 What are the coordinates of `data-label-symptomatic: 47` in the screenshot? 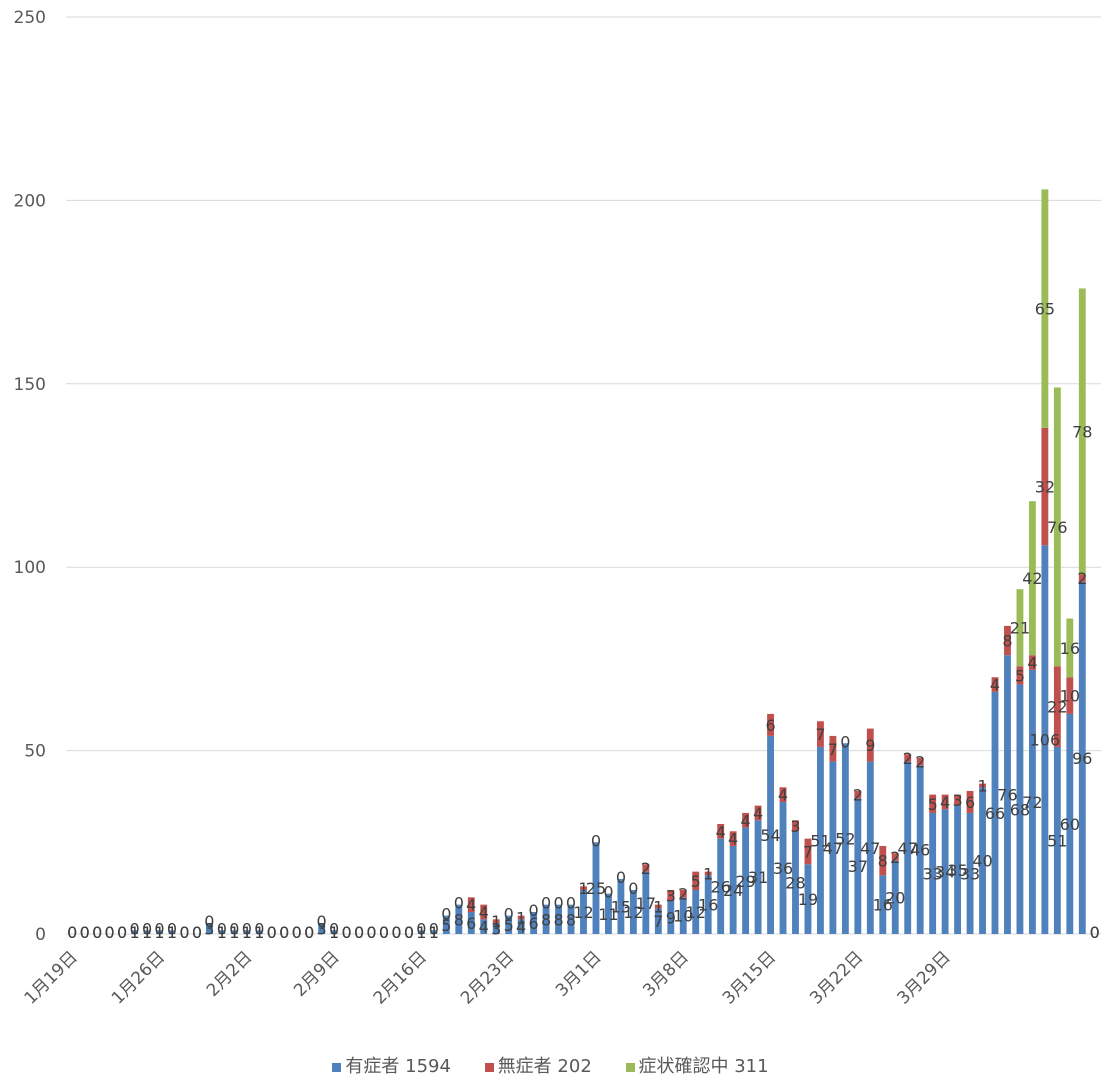 It's located at (833, 848).